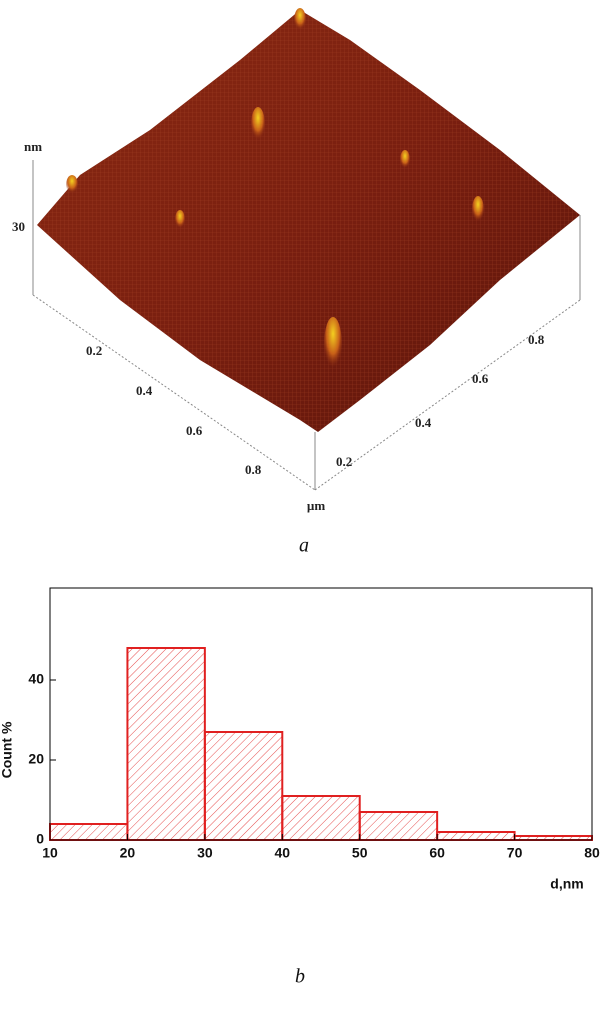 This screenshot has height=1014, width=605. I want to click on left-tick: 0.6, so click(194, 430).